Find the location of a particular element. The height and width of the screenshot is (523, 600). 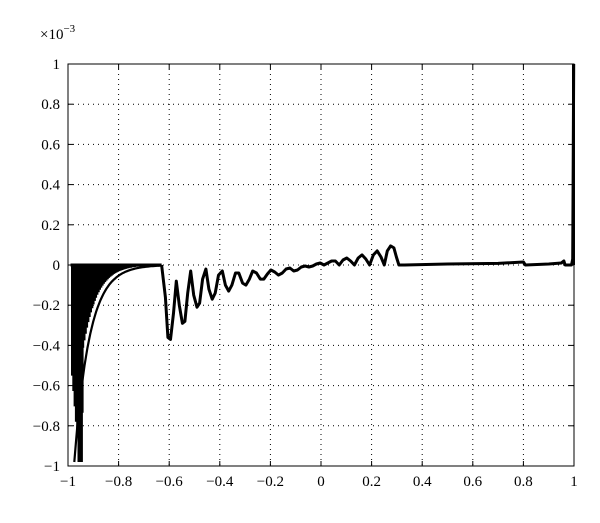

band-envelope is located at coordinates (117, 363).